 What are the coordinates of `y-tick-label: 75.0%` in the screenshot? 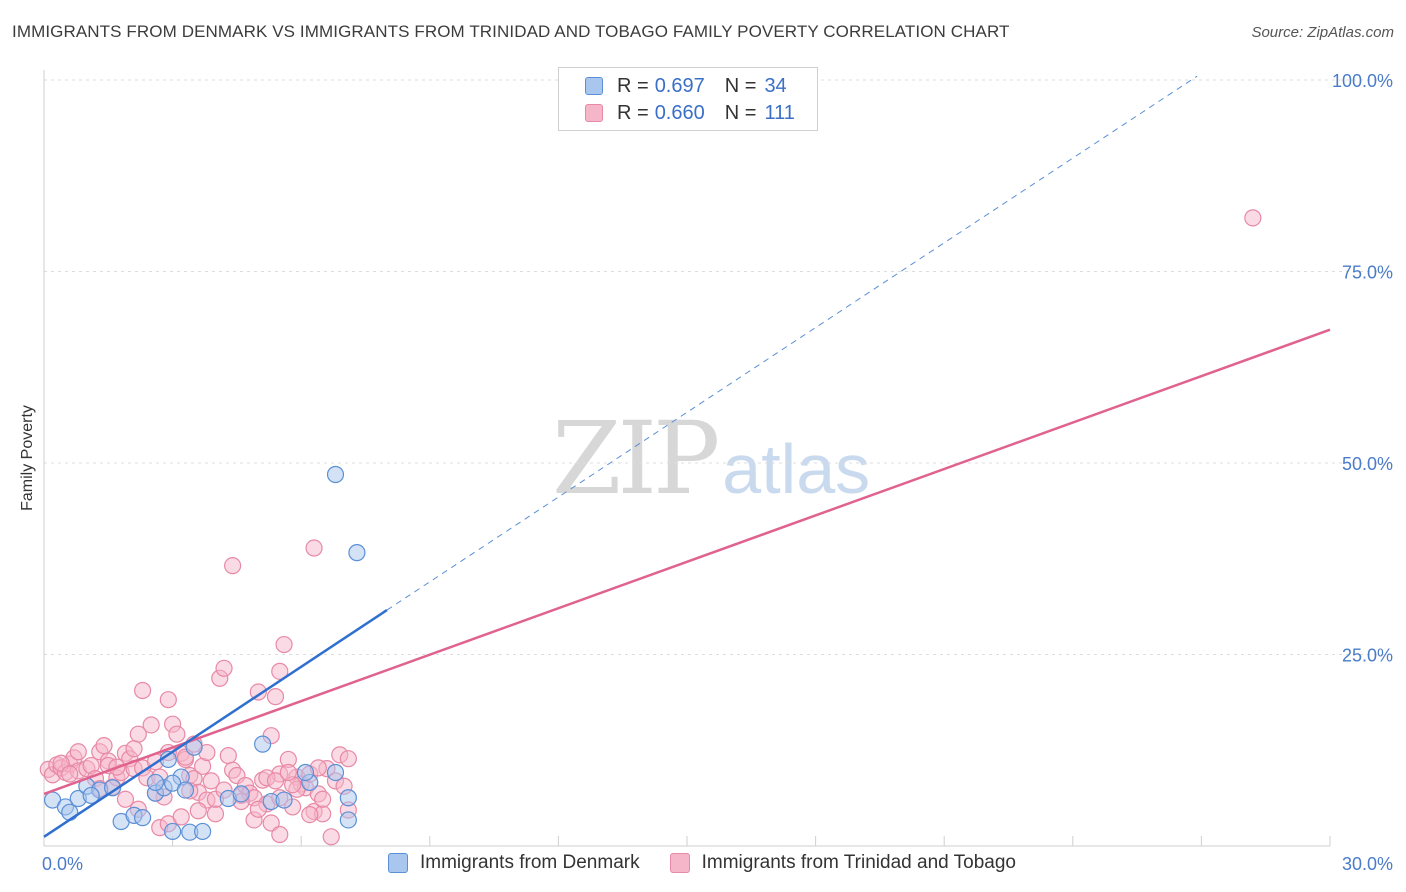 It's located at (1367, 273).